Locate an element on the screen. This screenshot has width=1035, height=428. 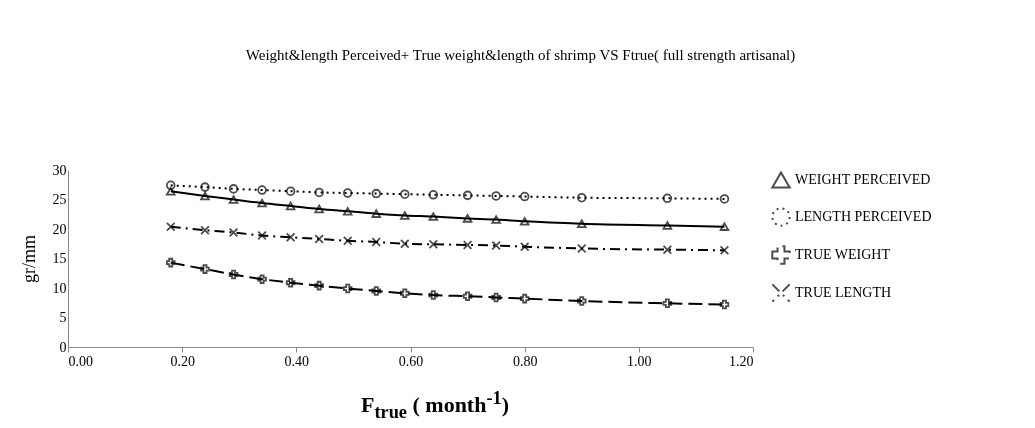
legend-label: LENGTH PERCEIVED is located at coordinates (863, 216).